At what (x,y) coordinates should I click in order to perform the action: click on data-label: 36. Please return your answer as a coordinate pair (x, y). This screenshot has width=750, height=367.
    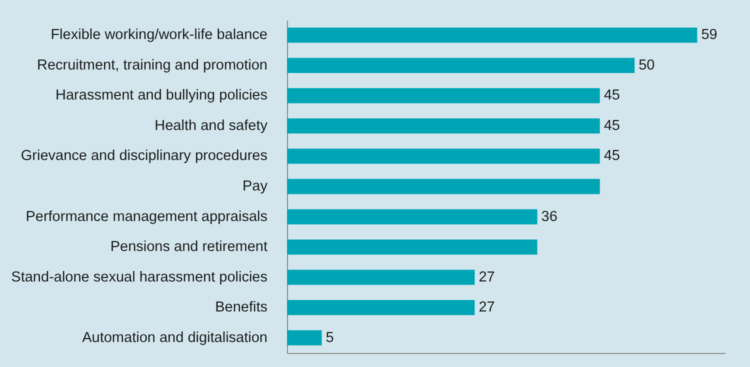
    Looking at the image, I should click on (549, 216).